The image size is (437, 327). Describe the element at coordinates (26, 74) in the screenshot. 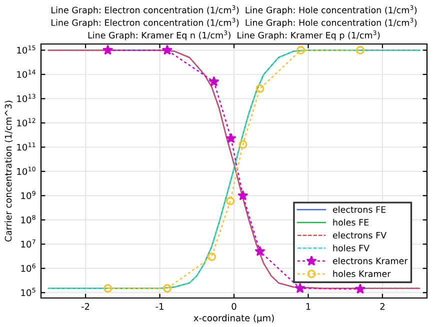

I see `y-tick-label: 10$^{14}$` at that location.